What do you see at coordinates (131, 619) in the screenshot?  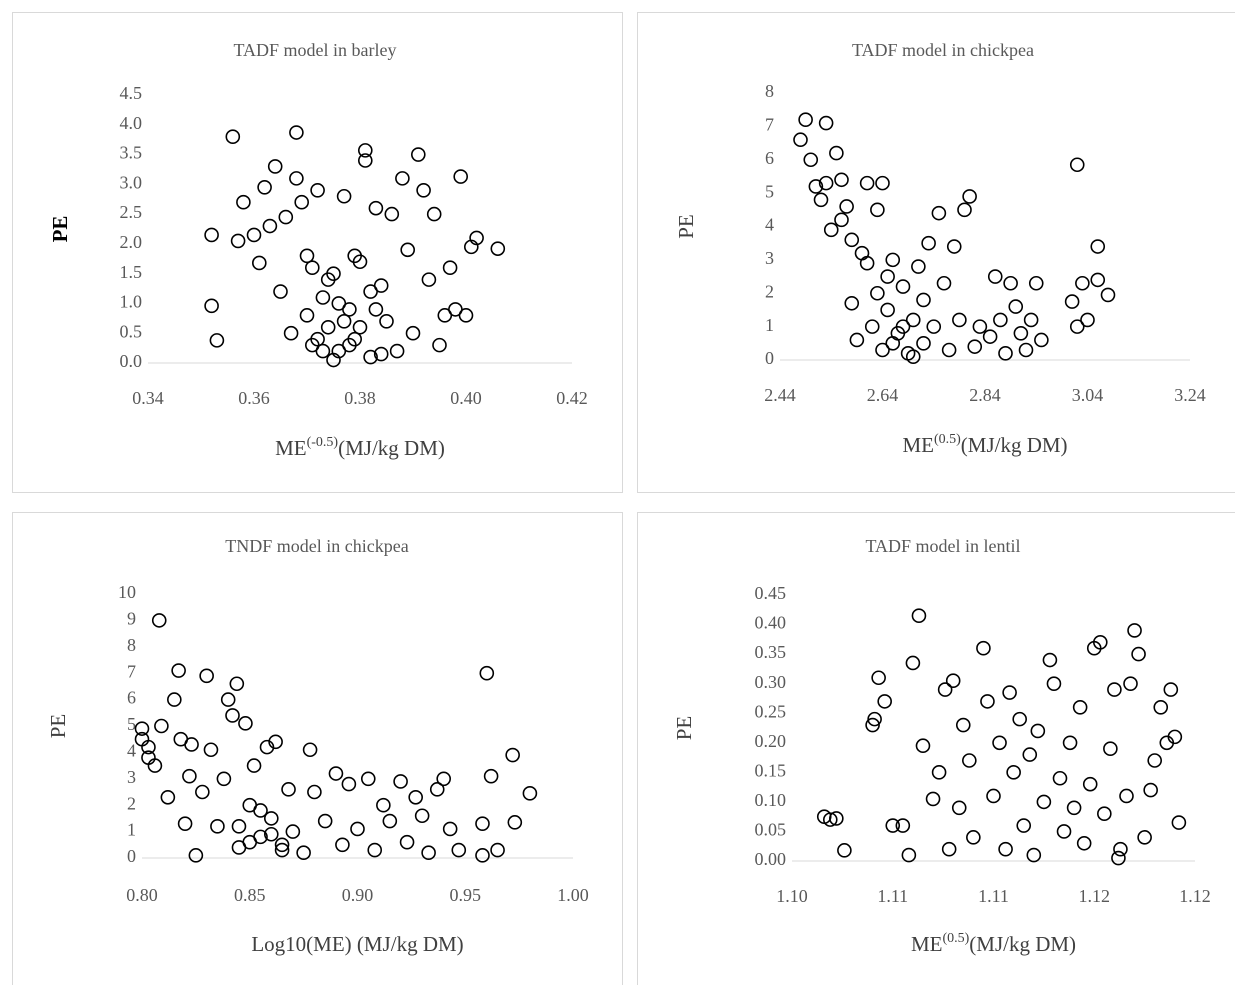 I see `y-tick-label: 9` at bounding box center [131, 619].